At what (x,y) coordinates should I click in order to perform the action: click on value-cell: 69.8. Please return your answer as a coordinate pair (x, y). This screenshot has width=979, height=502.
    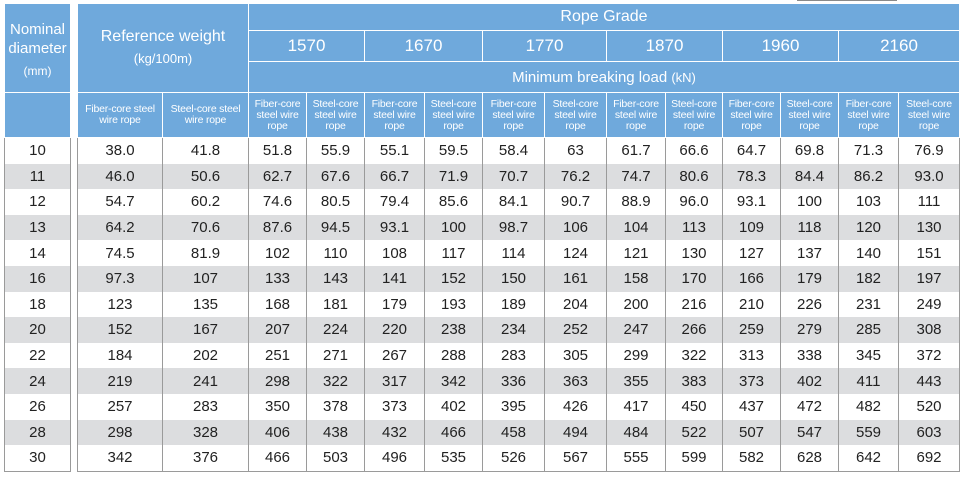
    Looking at the image, I should click on (809, 150).